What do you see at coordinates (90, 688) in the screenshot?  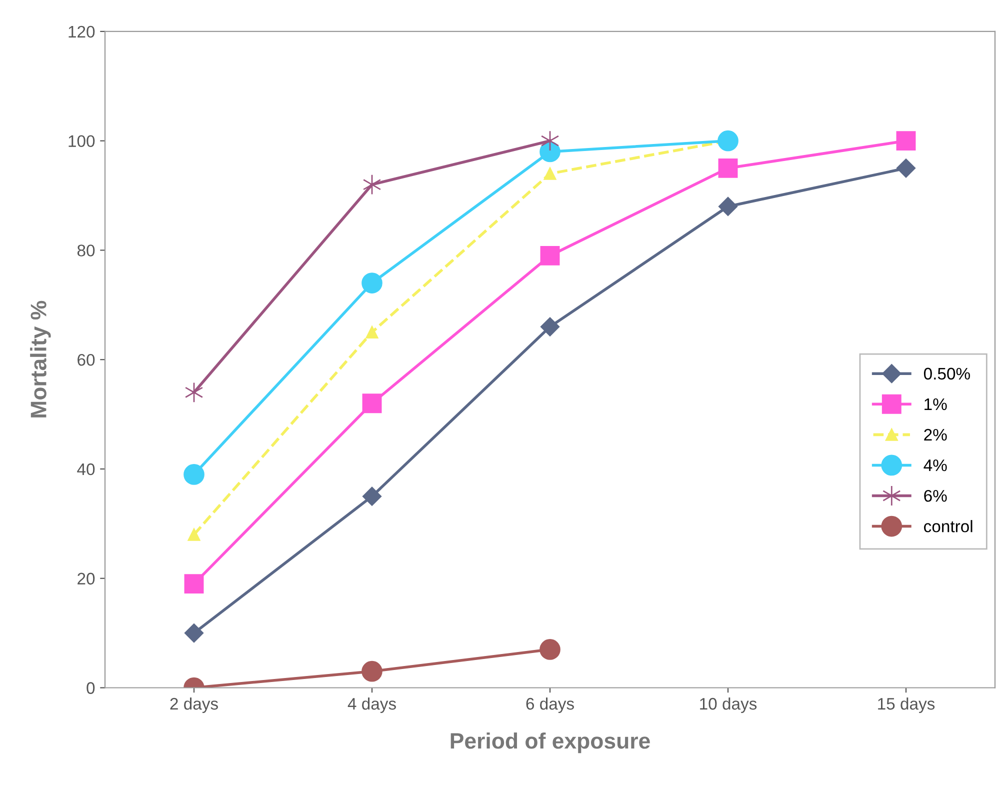 I see `y-tick-label: 0` at bounding box center [90, 688].